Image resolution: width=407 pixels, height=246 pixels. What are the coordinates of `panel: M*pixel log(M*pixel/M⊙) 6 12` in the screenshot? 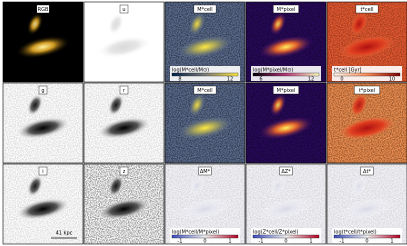 It's located at (286, 42).